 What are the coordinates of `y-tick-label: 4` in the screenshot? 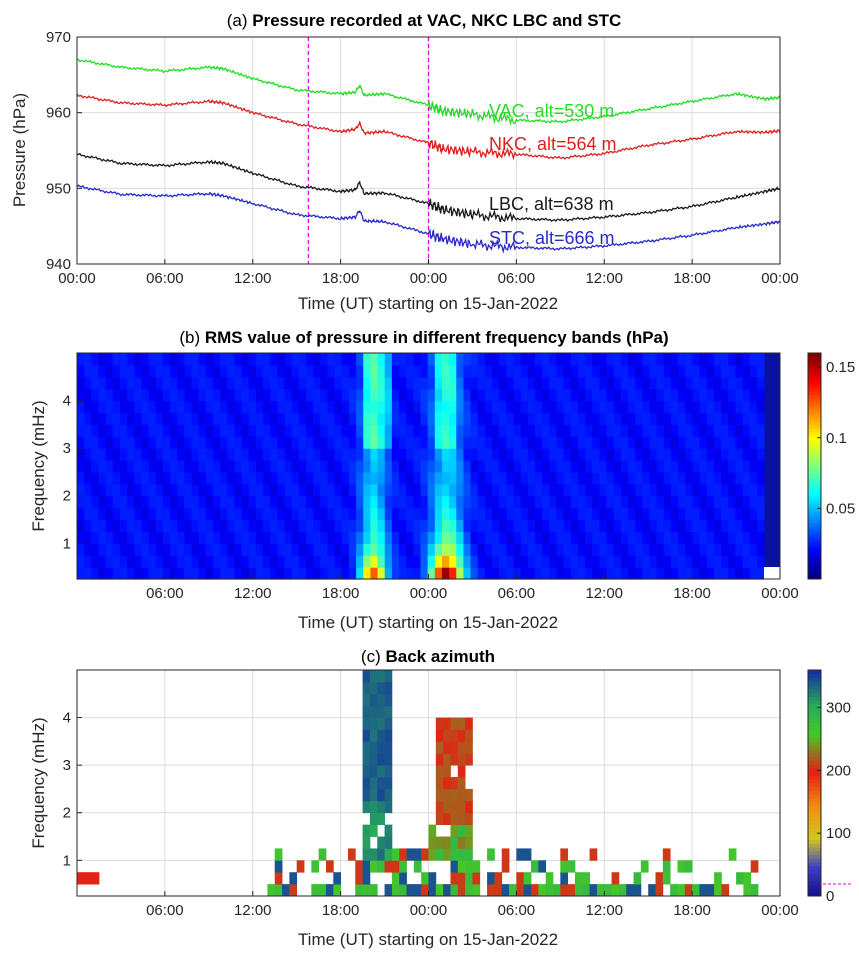 It's located at (67, 718).